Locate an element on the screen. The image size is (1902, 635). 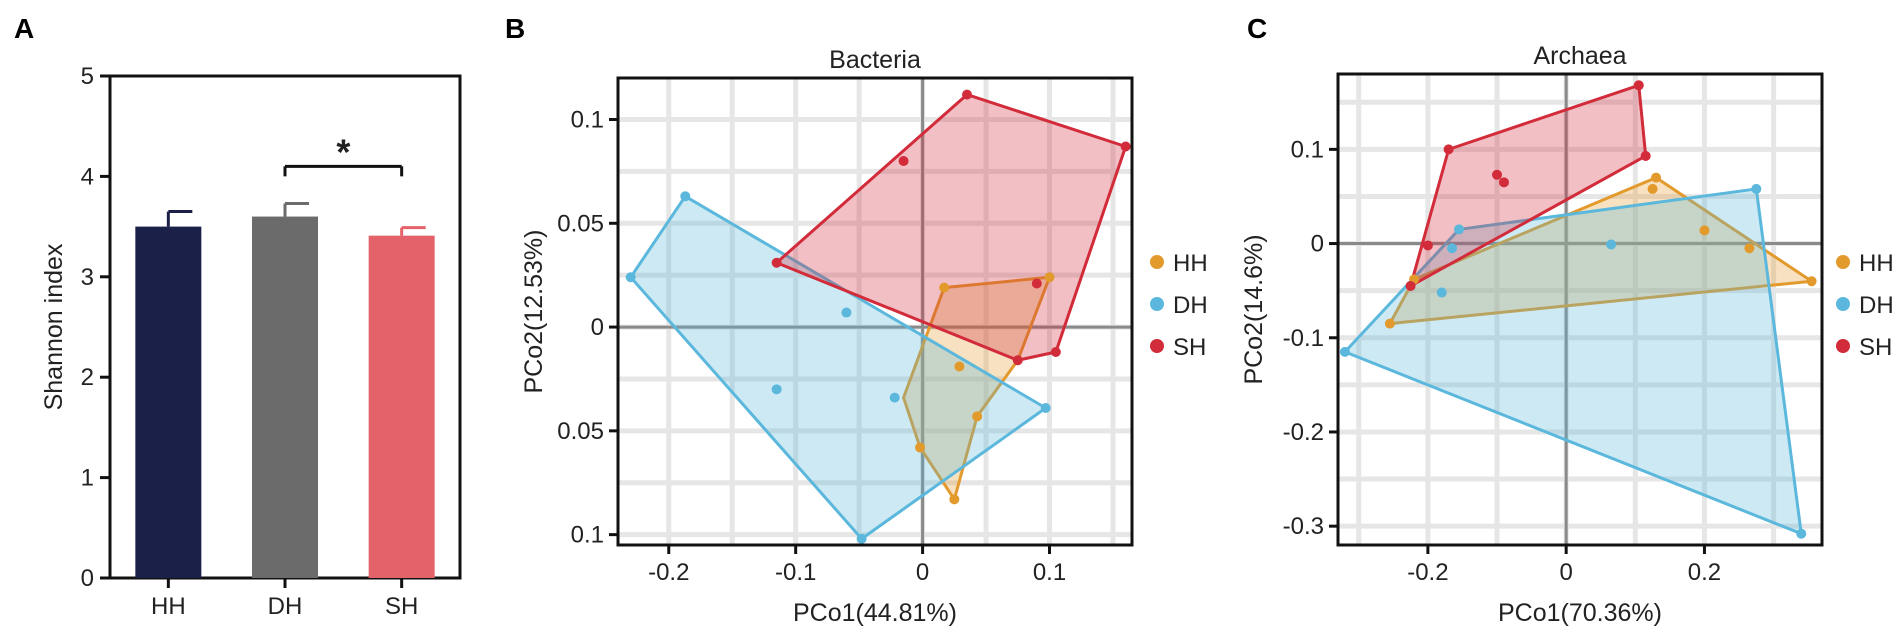
x-tick-label: -0.1 is located at coordinates (795, 572).